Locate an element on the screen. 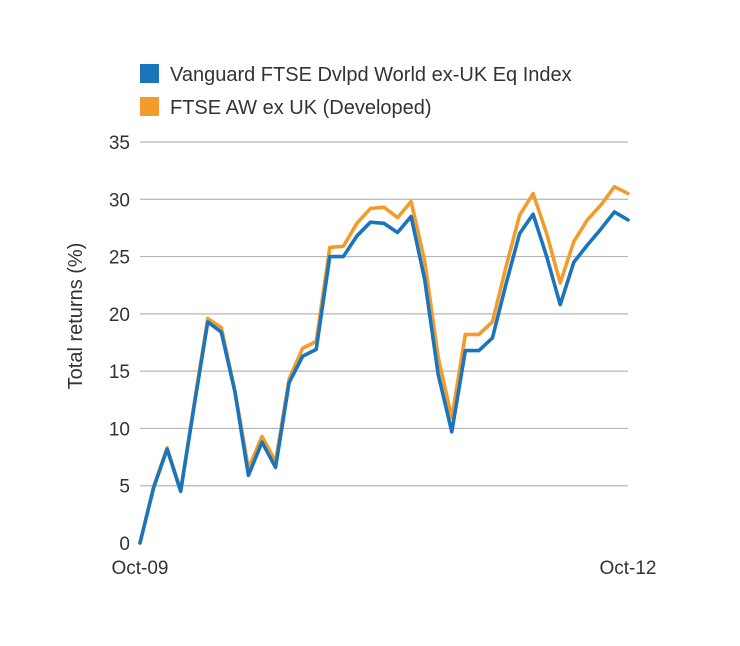 The height and width of the screenshot is (646, 740). legend-label-vanguard-fund: Vanguard FTSE Dvlpd World ex-UK Eq Index is located at coordinates (371, 75).